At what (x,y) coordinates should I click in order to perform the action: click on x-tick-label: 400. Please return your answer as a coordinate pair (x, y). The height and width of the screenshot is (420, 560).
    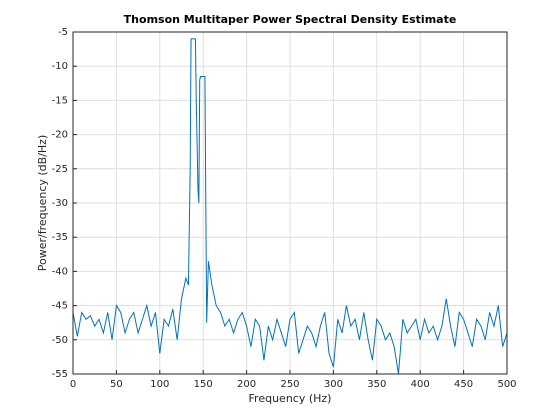
    Looking at the image, I should click on (420, 384).